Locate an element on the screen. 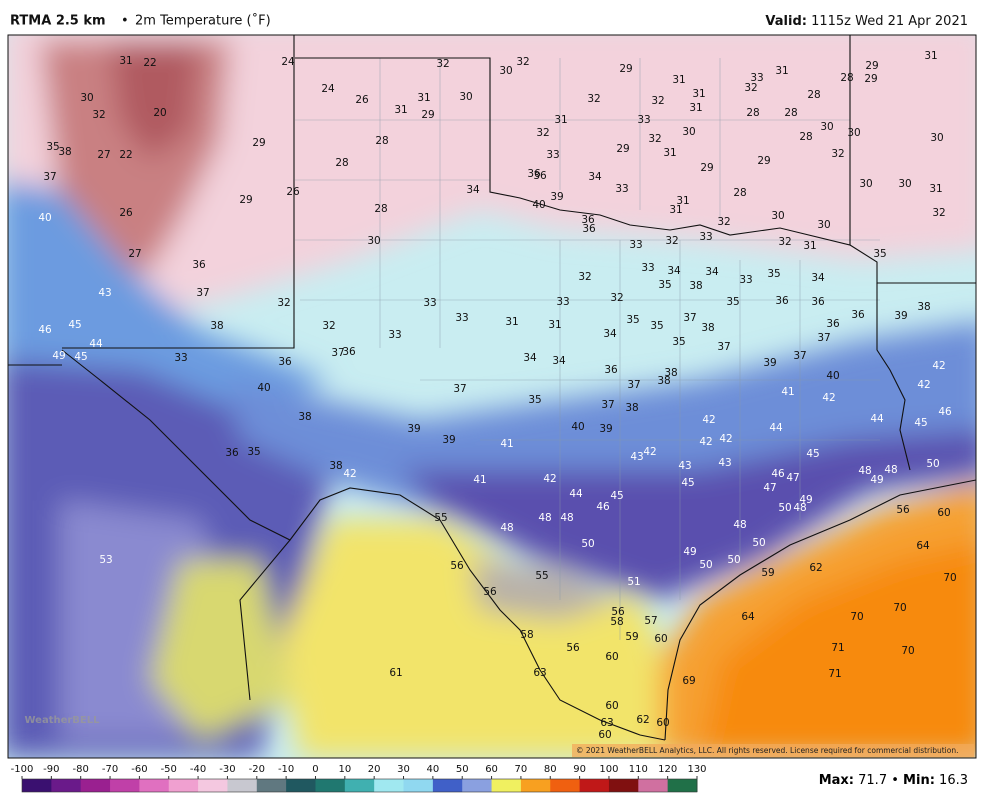  min-value: 16.3 is located at coordinates (953, 780).